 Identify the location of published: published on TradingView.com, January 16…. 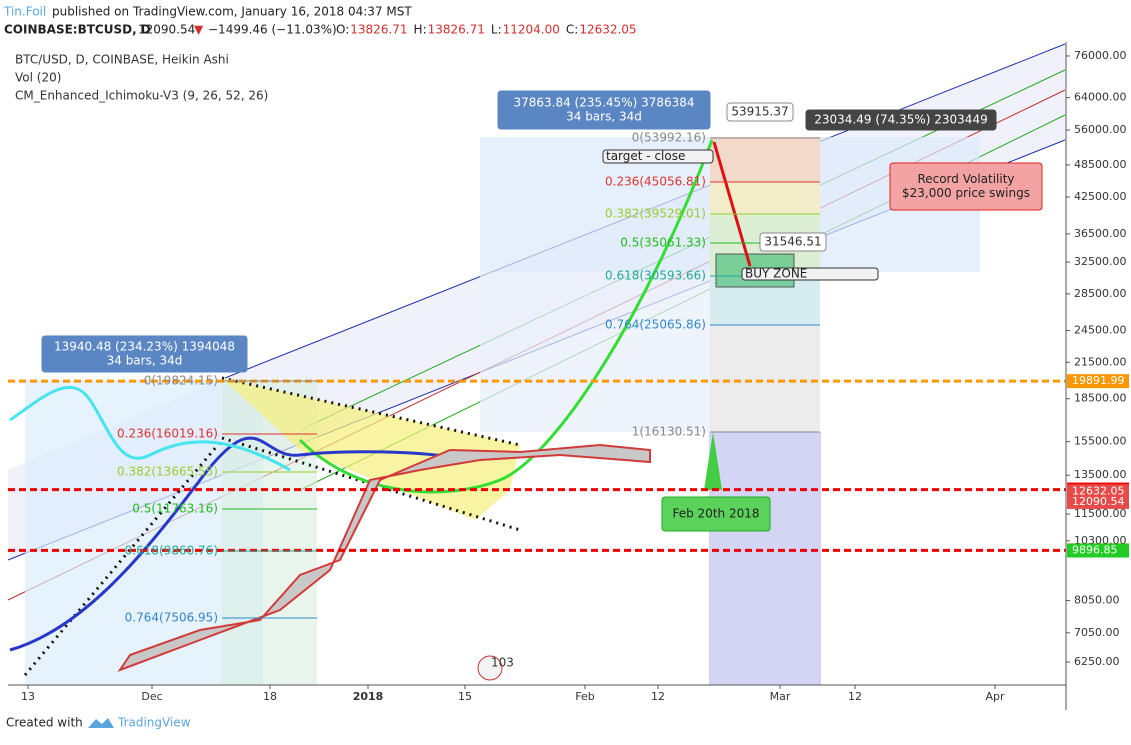
(232, 12).